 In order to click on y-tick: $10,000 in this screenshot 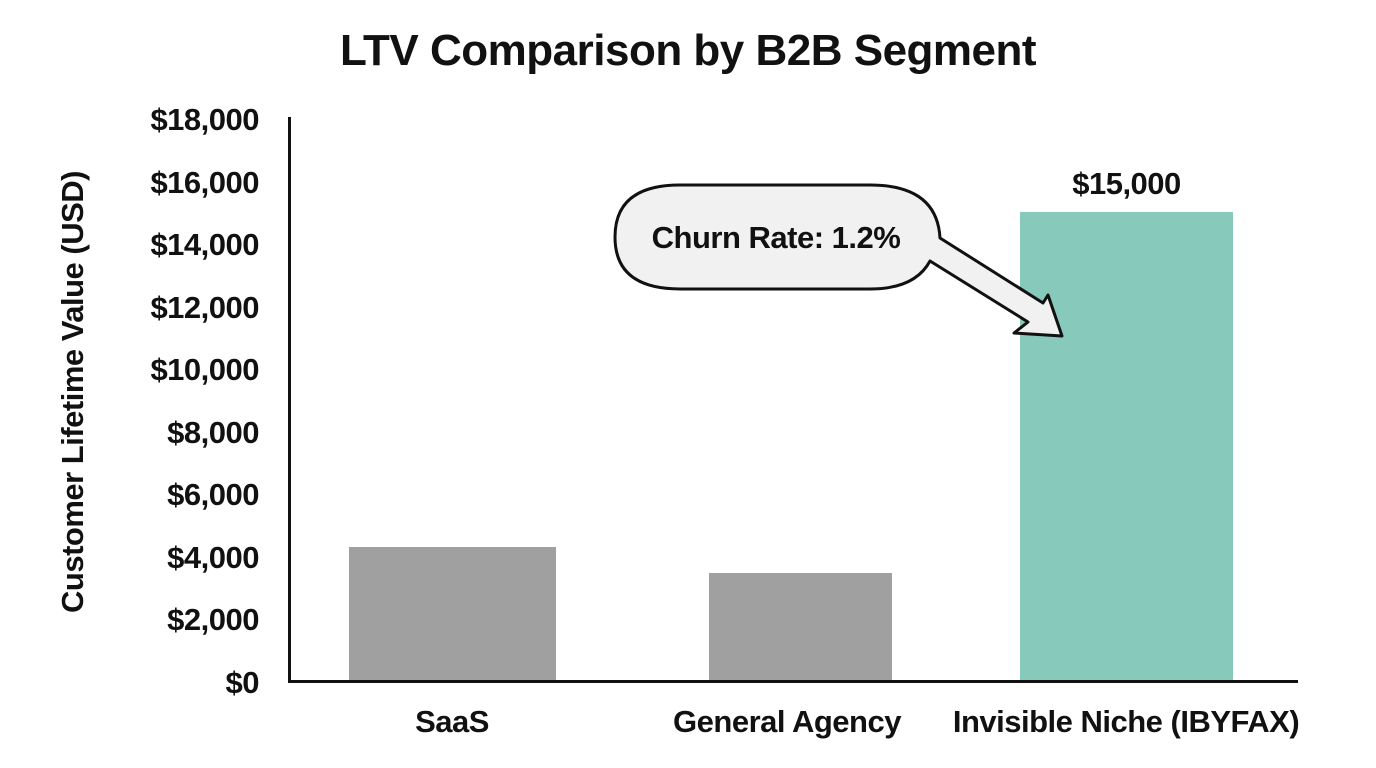, I will do `click(204, 370)`.